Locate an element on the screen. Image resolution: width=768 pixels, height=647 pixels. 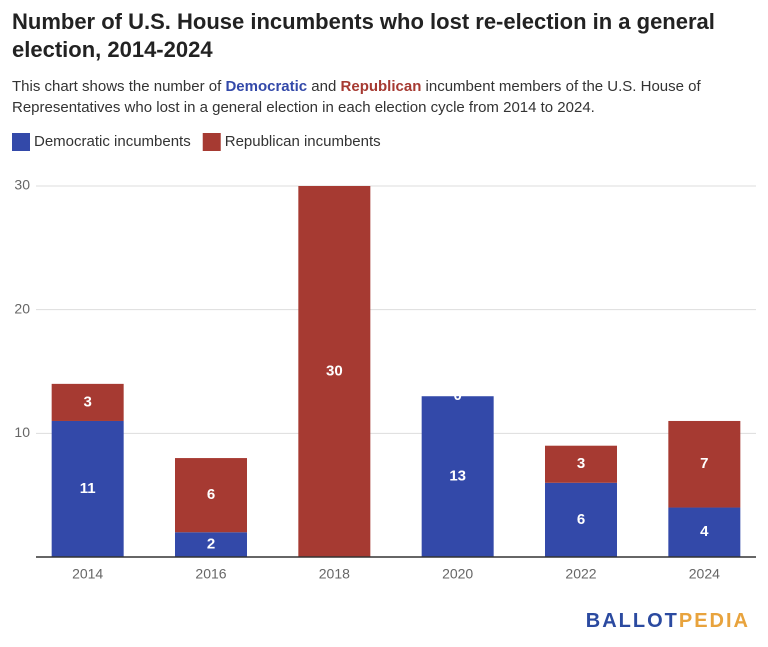
data-label: 2 is located at coordinates (211, 544).